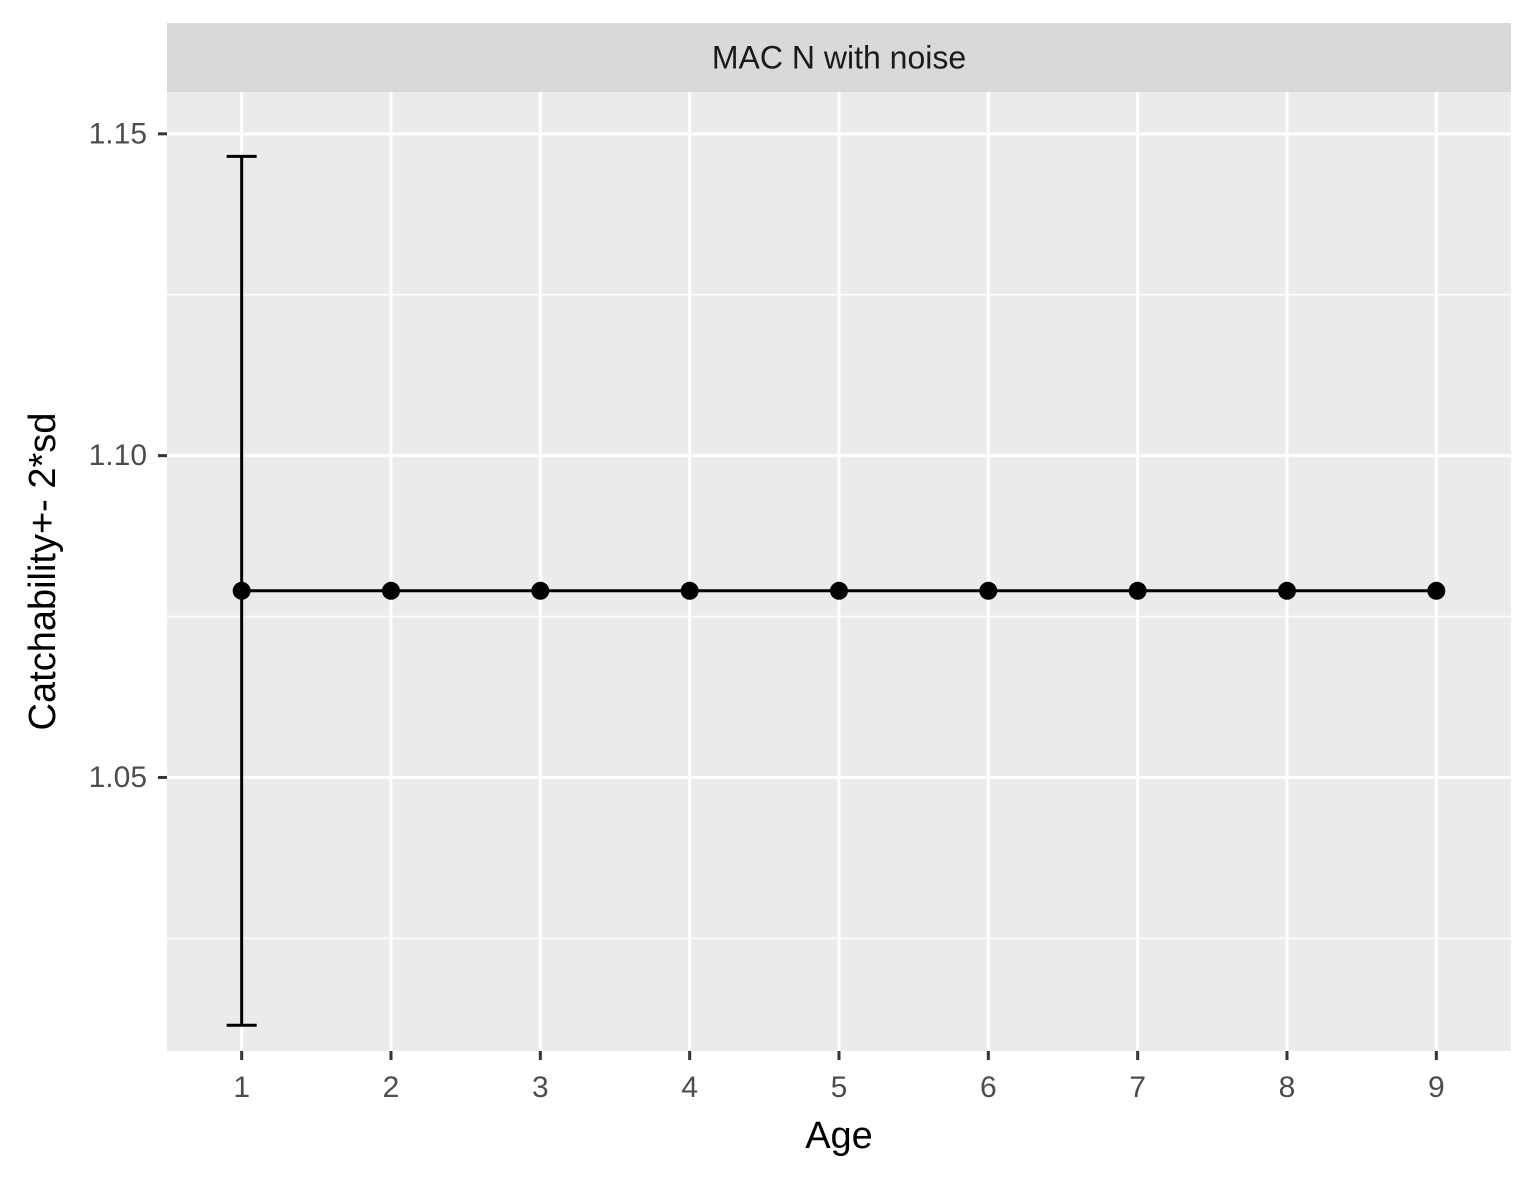 This screenshot has height=1181, width=1535. I want to click on x-tick-label: 6, so click(988, 1087).